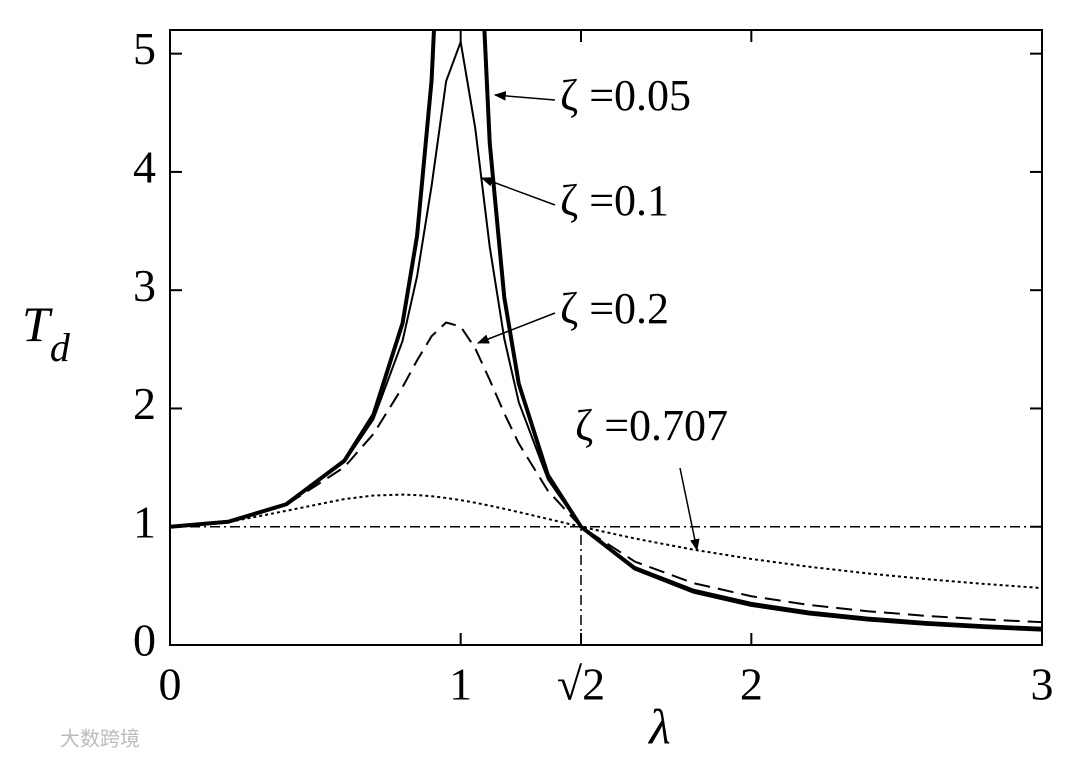 Image resolution: width=1080 pixels, height=761 pixels. What do you see at coordinates (144, 48) in the screenshot?
I see `y-tick-label: 5` at bounding box center [144, 48].